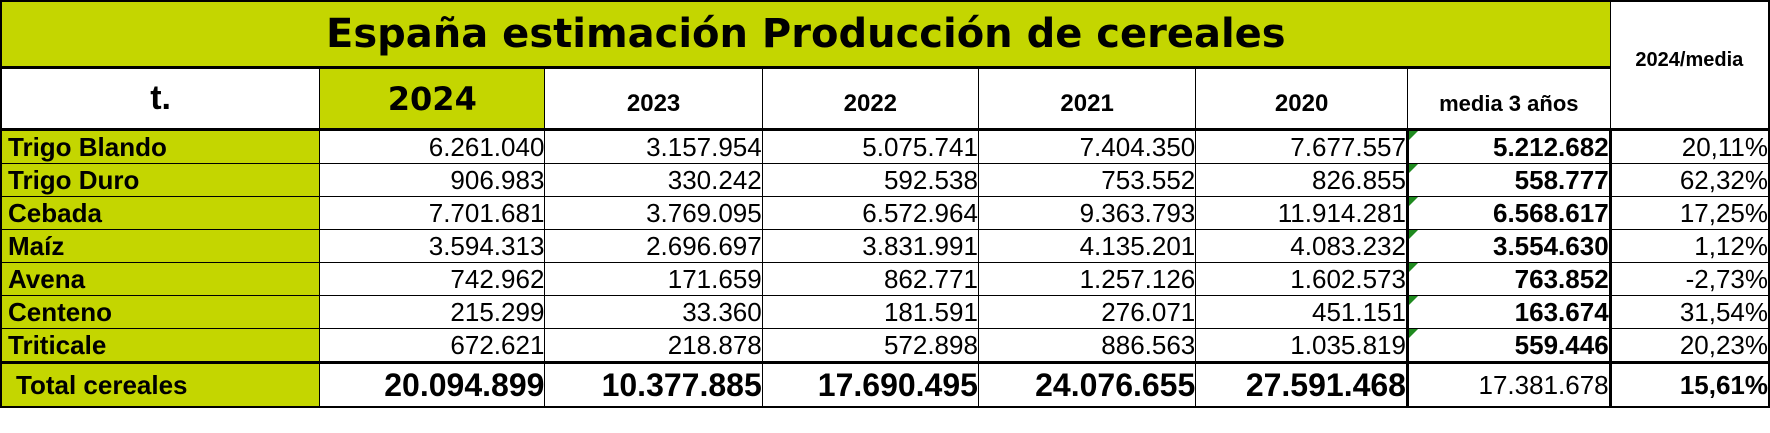 Image resolution: width=1770 pixels, height=433 pixels. What do you see at coordinates (1508, 180) in the screenshot?
I see `average-cell: 558.777` at bounding box center [1508, 180].